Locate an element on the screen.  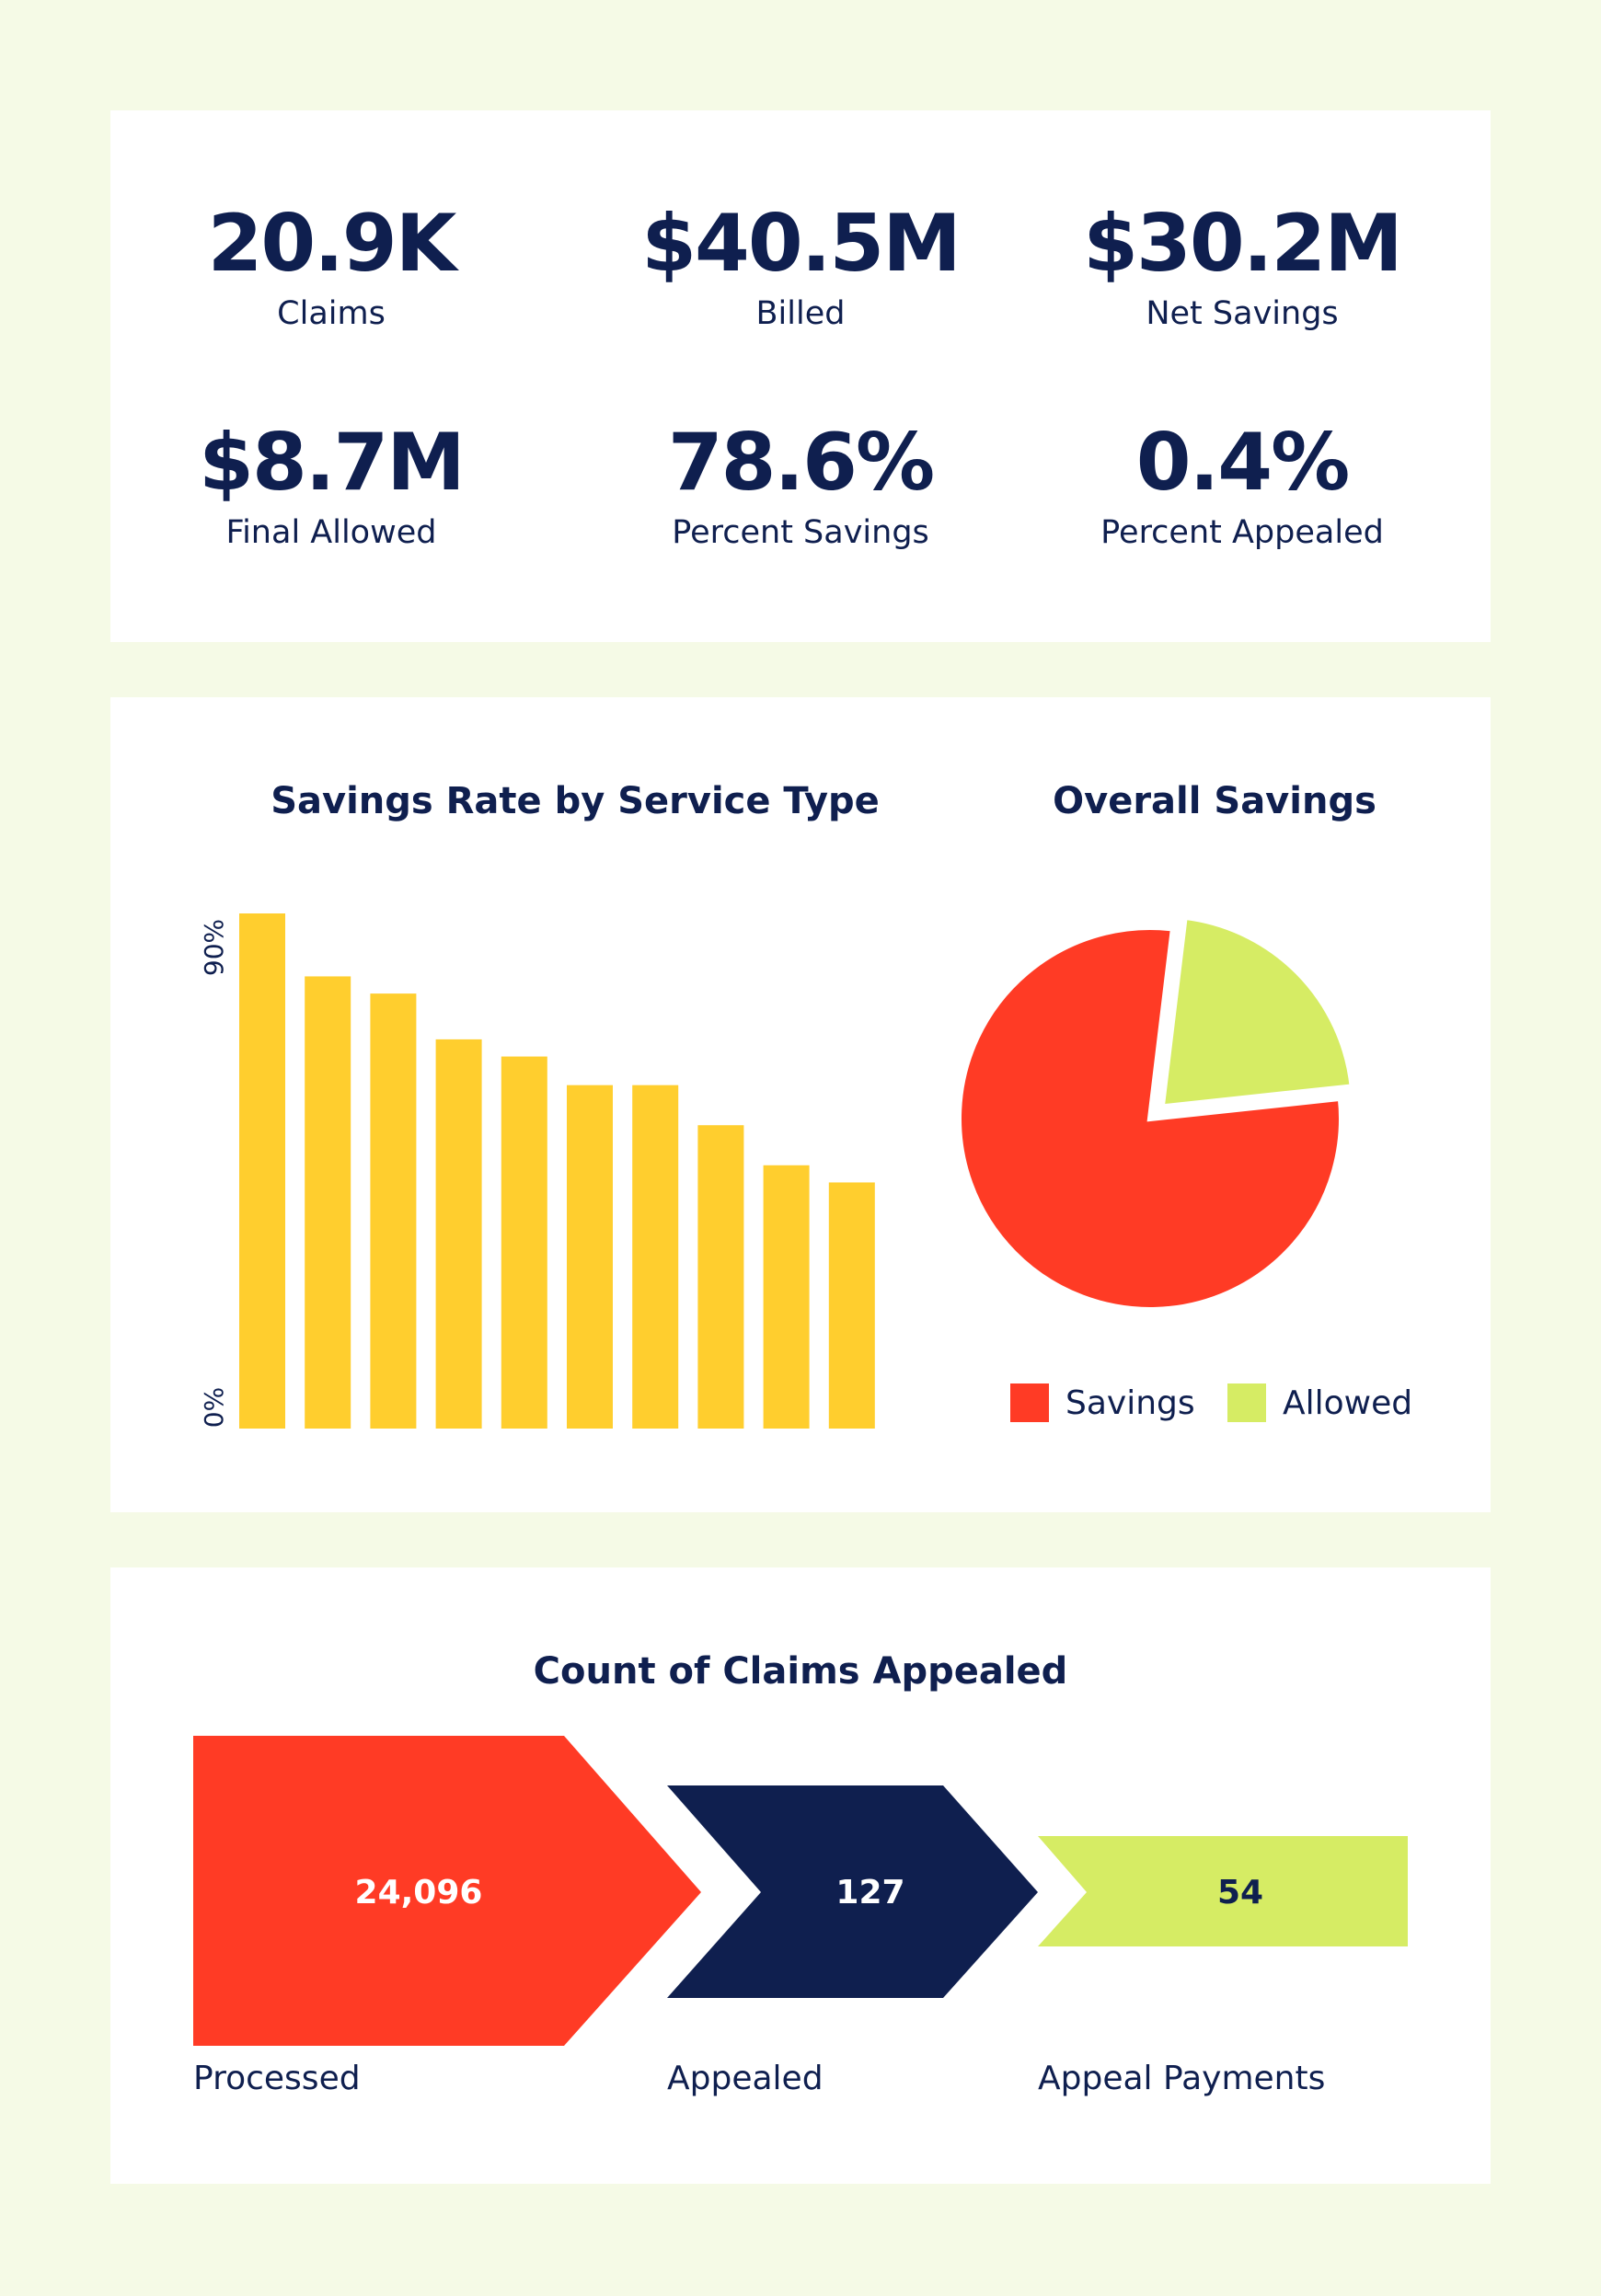
funnel-stage-appealed is located at coordinates (852, 1891).